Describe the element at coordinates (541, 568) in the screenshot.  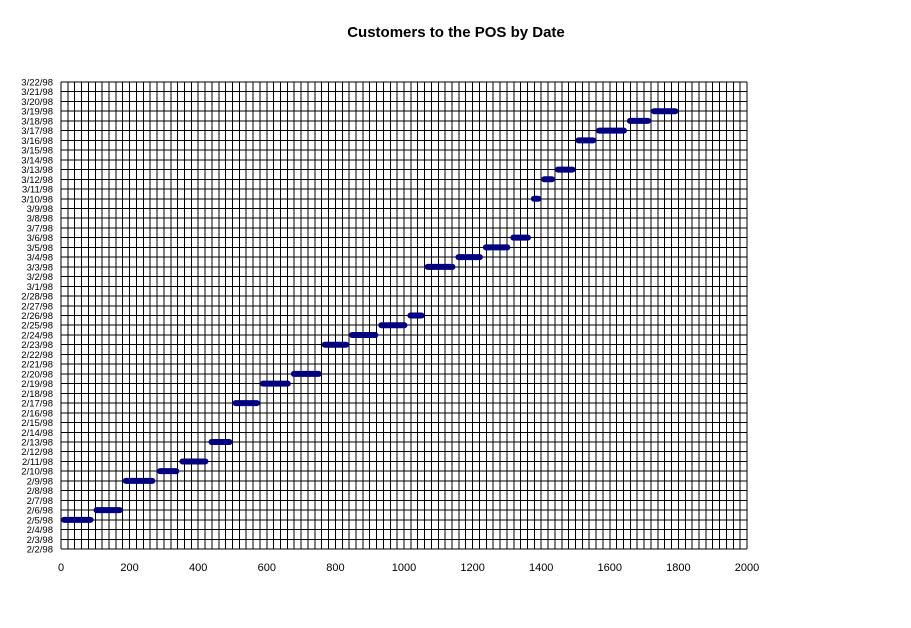
I see `x-tick-label: 1400` at that location.